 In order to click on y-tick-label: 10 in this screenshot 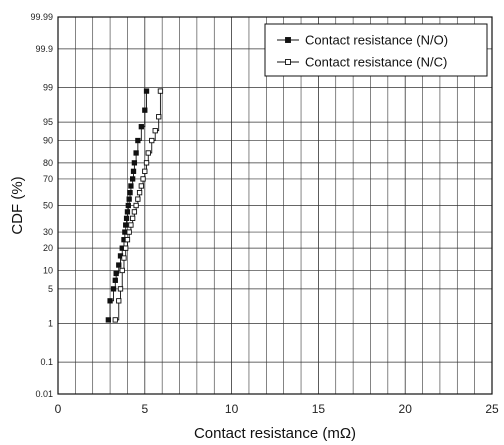, I will do `click(48, 270)`.